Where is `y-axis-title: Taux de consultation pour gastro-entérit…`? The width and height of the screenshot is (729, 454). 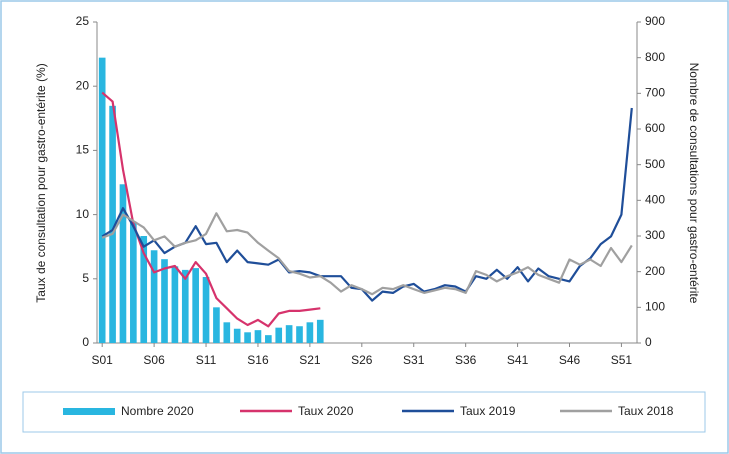 y-axis-title: Taux de consultation pour gastro-entérit… is located at coordinates (41, 182).